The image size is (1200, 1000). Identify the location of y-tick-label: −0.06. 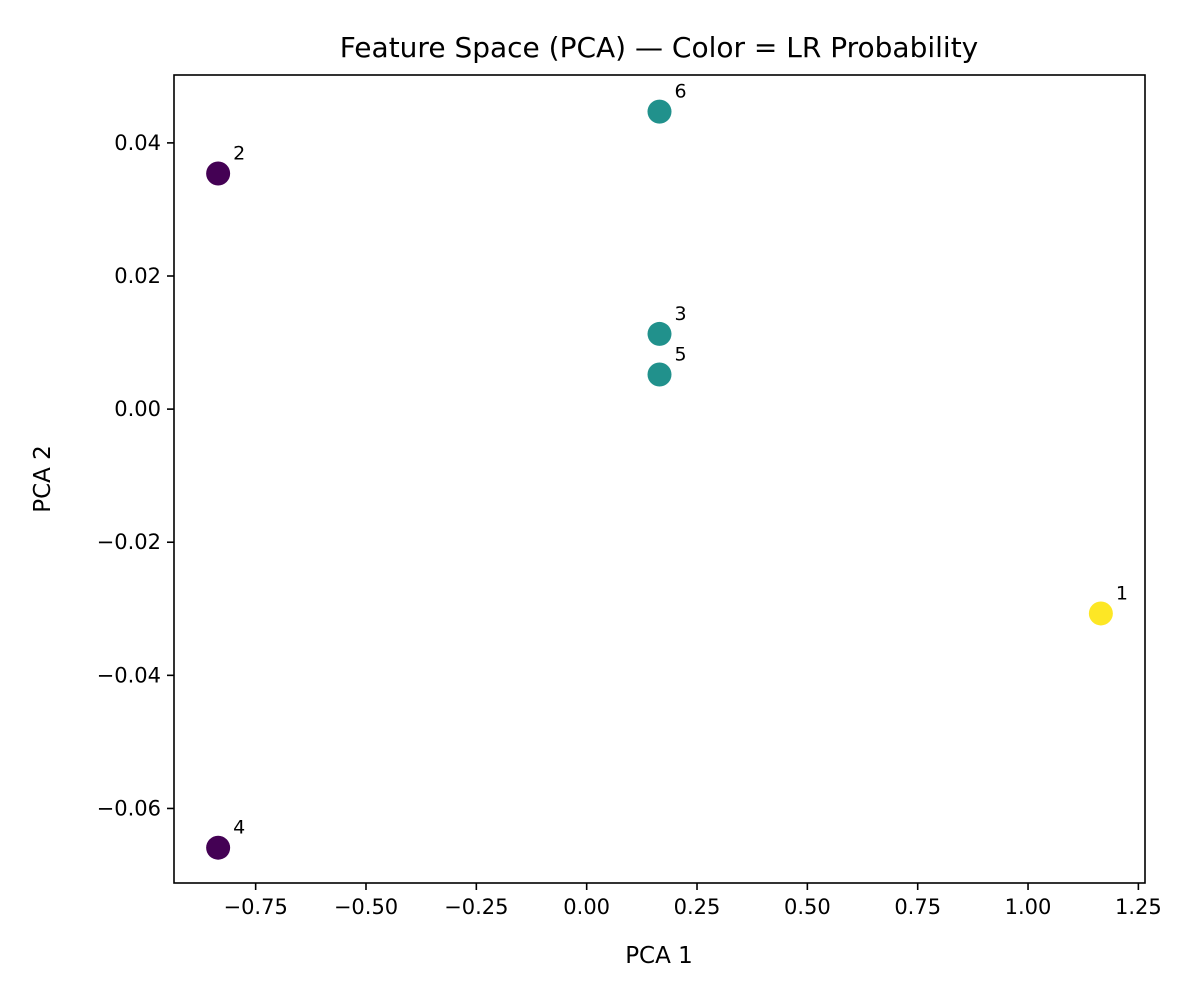
(129, 808).